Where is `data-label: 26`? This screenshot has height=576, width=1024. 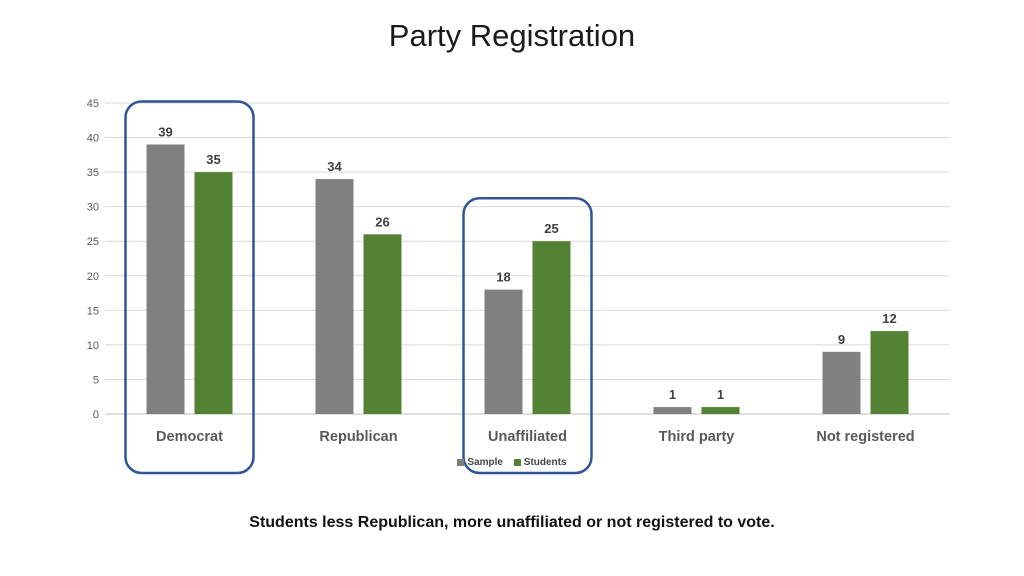
data-label: 26 is located at coordinates (382, 221).